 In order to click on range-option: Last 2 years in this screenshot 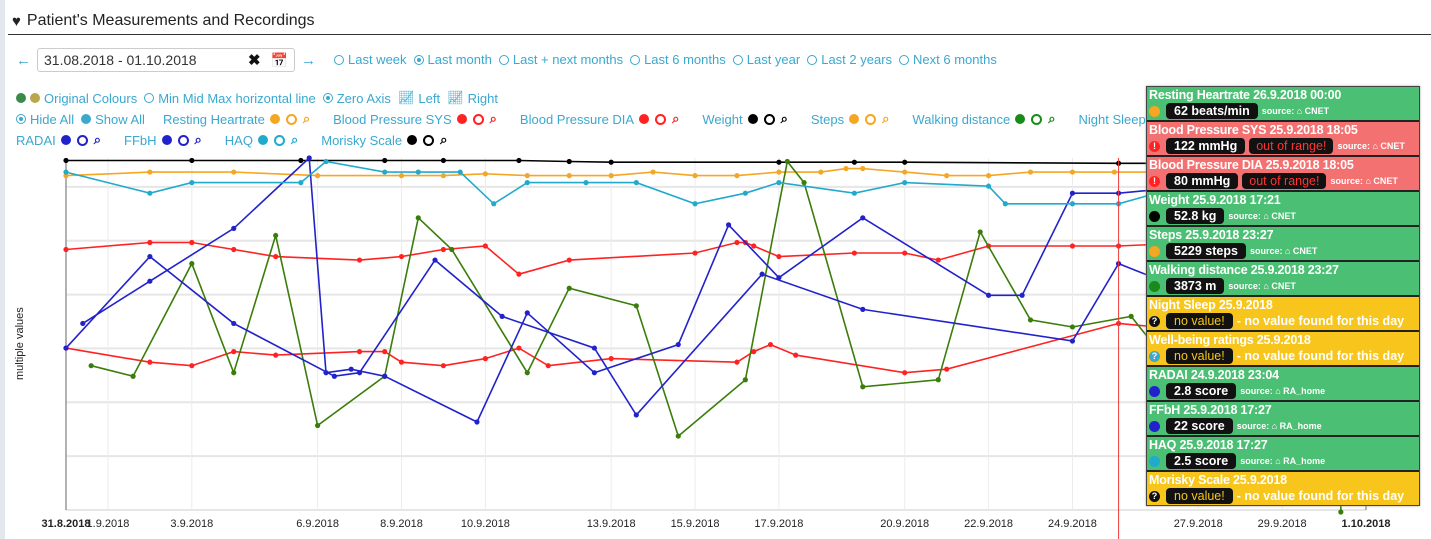, I will do `click(849, 59)`.